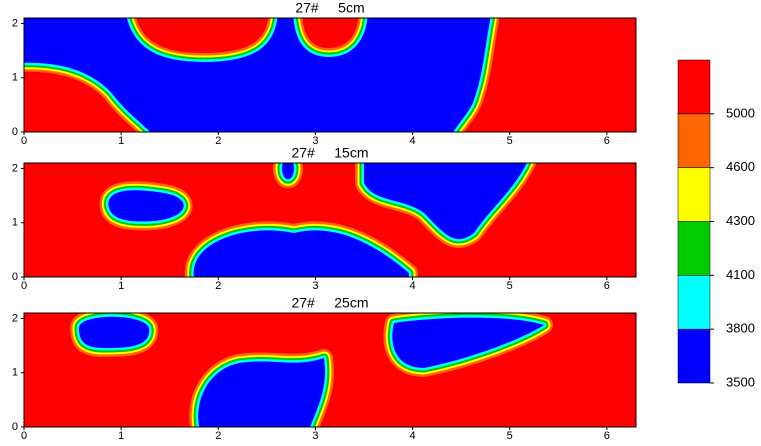  Describe the element at coordinates (329, 153) in the screenshot. I see `panel-title: 27# 15cm` at that location.